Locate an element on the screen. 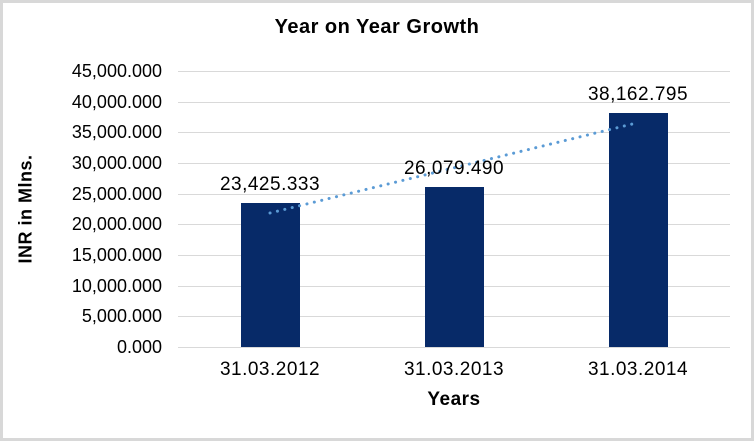 The image size is (754, 441). y-tick-label: 5,000.000 is located at coordinates (121, 316).